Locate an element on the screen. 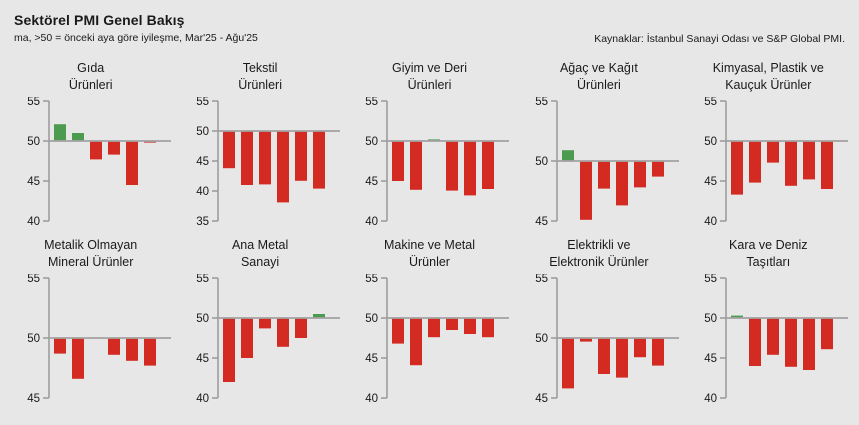  chart-title: Metalik Olmayan Mineral Ürünler is located at coordinates (91, 254).